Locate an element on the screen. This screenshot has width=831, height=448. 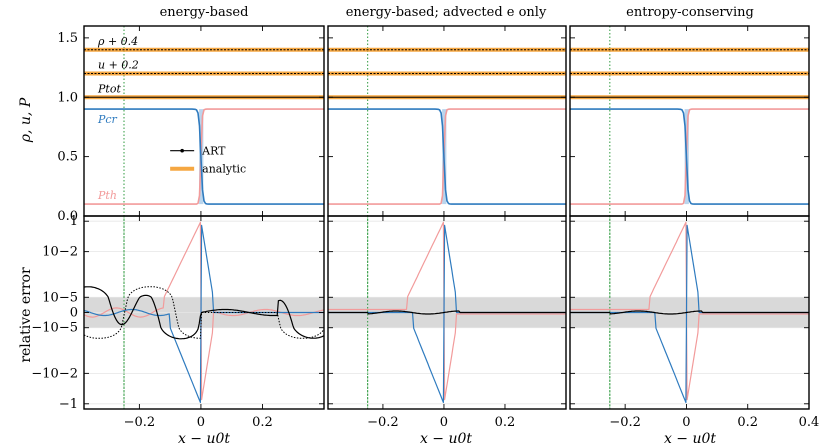
legend-art-marker is located at coordinates (182, 150).